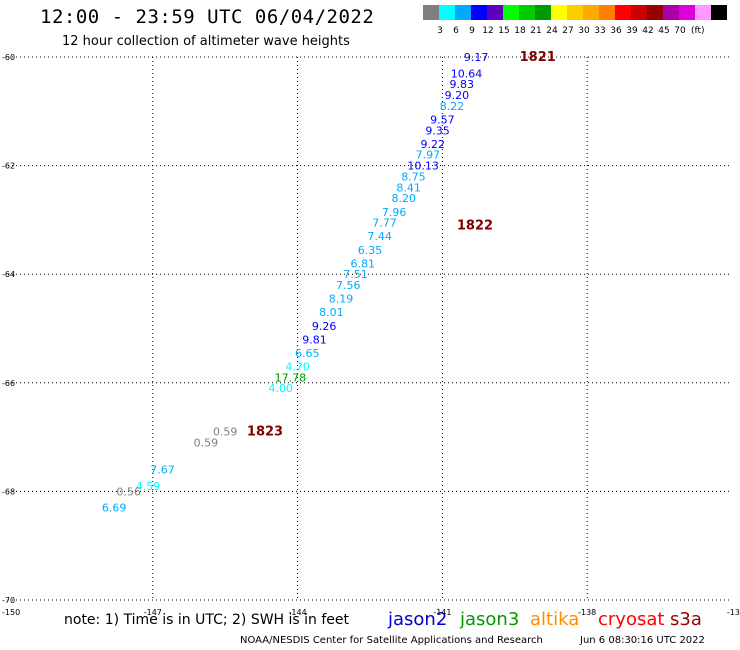 This screenshot has width=740, height=650. Describe the element at coordinates (8, 57) in the screenshot. I see `y-tick-label: -60` at that location.